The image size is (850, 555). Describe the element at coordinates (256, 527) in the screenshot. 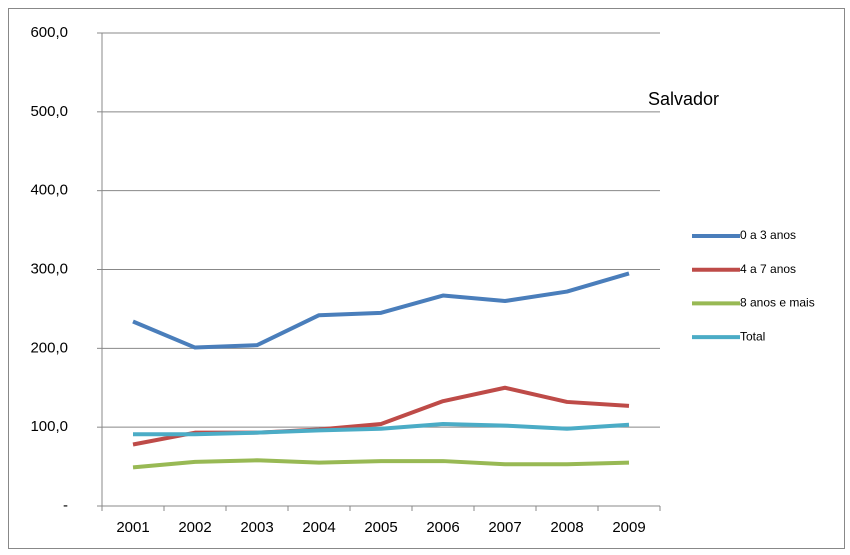

I see `x-tick-label: 2003` at that location.